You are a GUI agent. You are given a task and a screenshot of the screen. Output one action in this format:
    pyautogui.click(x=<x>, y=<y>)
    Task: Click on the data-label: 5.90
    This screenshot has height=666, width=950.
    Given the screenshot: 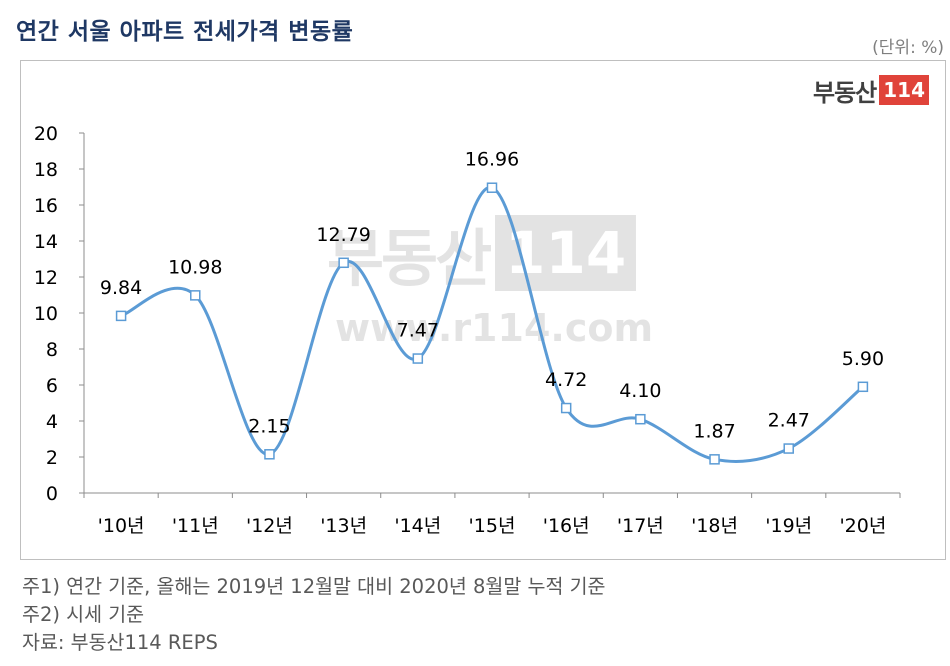 What is the action you would take?
    pyautogui.click(x=863, y=359)
    